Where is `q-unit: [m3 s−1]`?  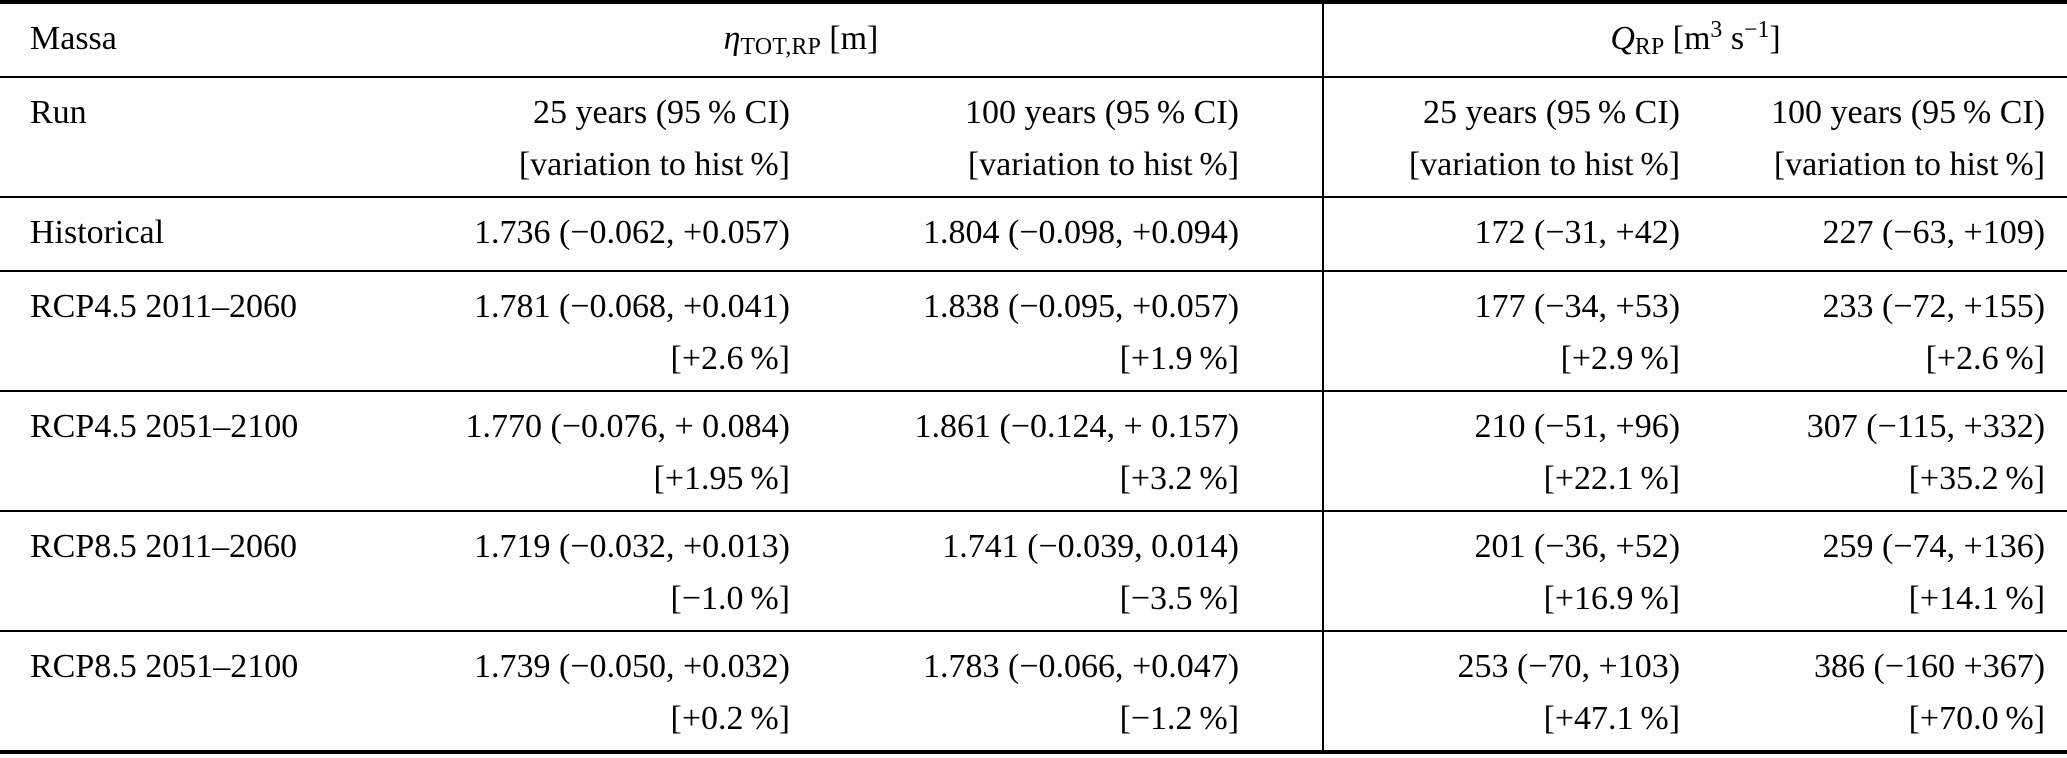
q-unit: [m3 s−1] is located at coordinates (1726, 37).